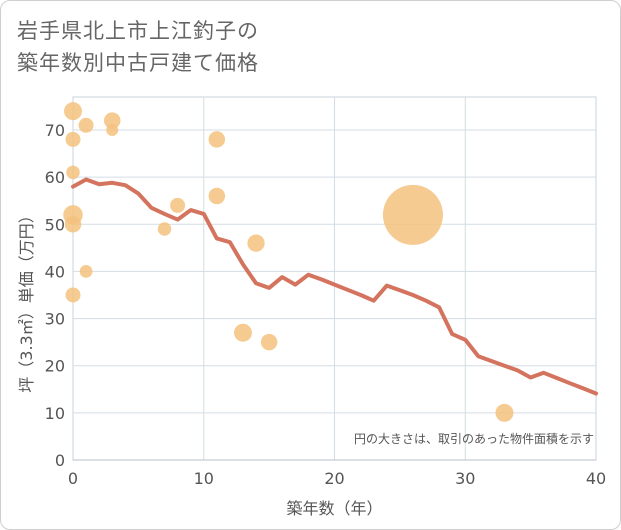  Describe the element at coordinates (204, 478) in the screenshot. I see `x-tick-label: 10` at that location.